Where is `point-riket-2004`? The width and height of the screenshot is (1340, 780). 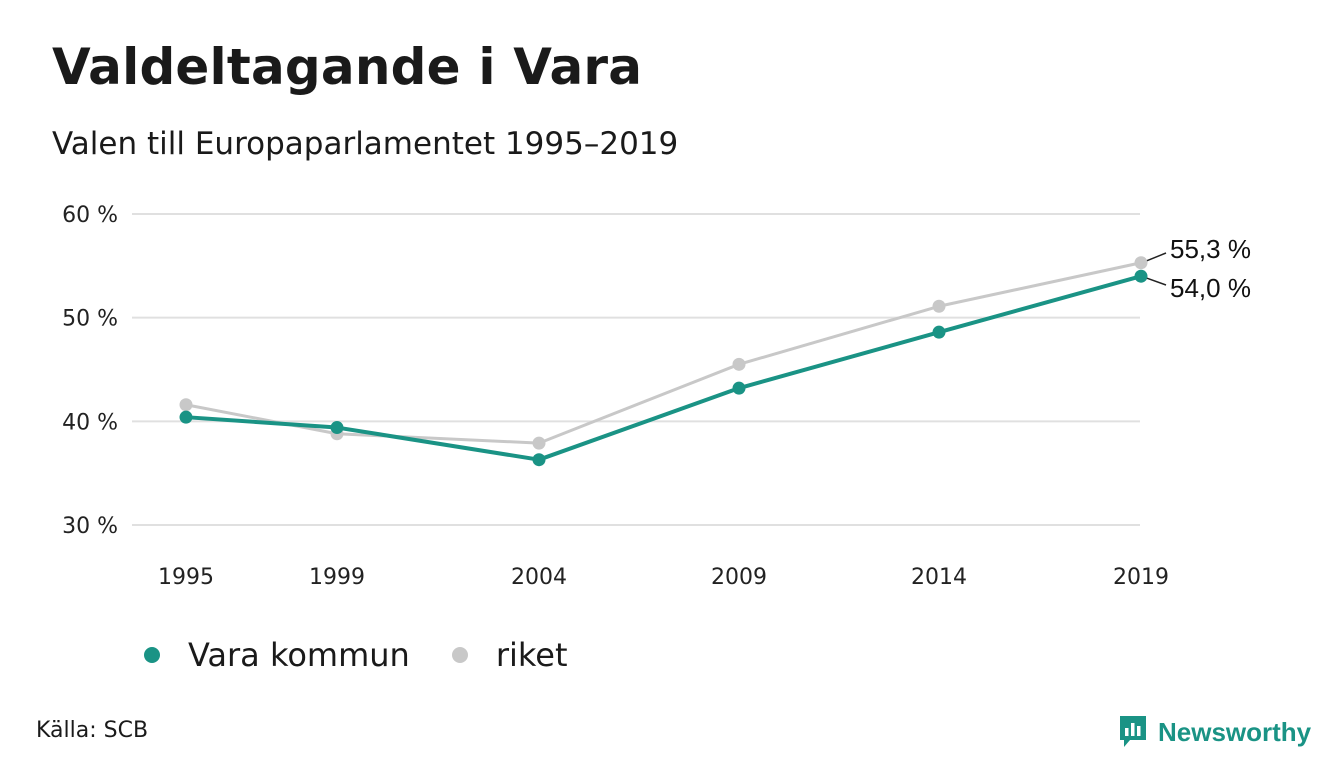 point-riket-2004 is located at coordinates (539, 443).